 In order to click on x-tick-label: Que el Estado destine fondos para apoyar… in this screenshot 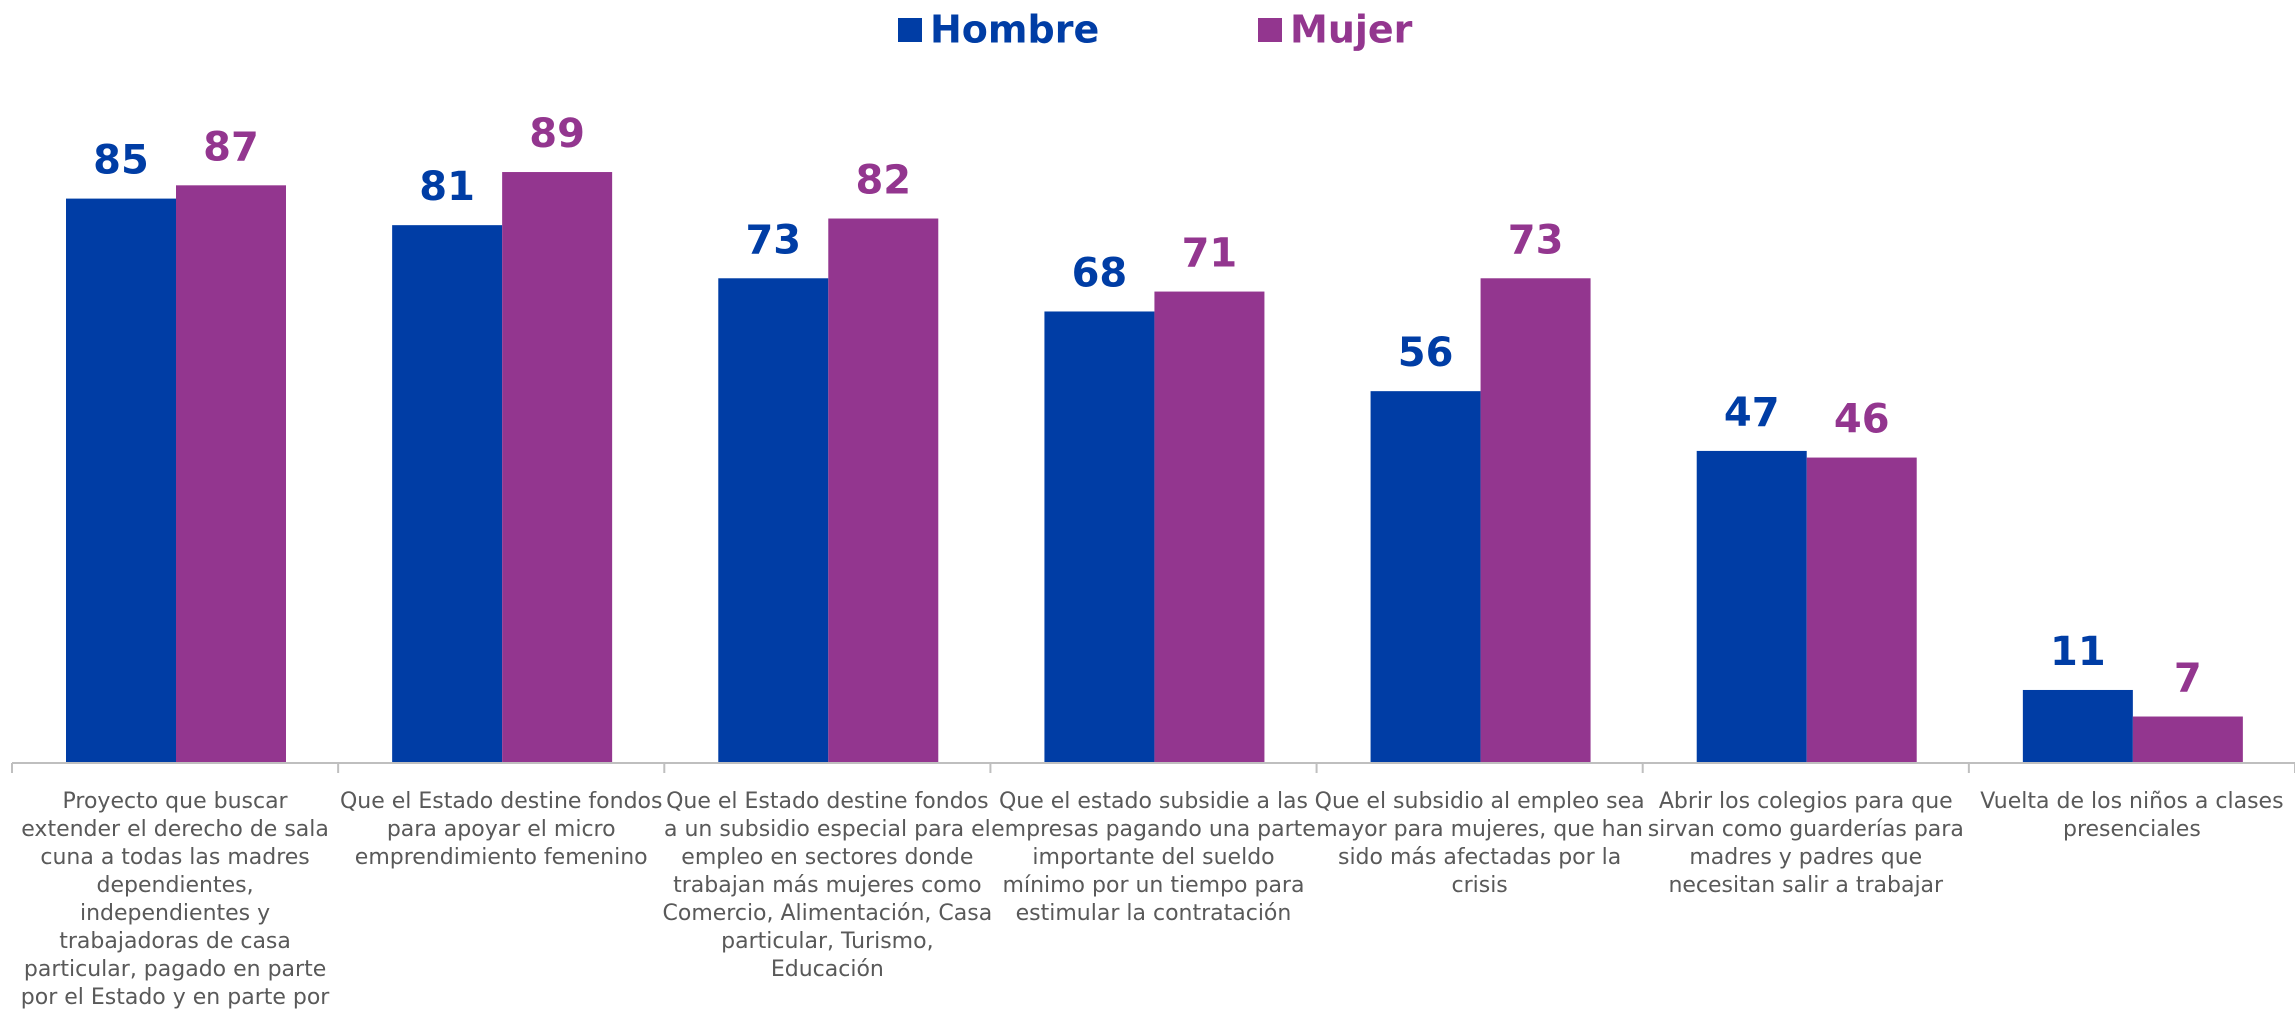, I will do `click(501, 829)`.